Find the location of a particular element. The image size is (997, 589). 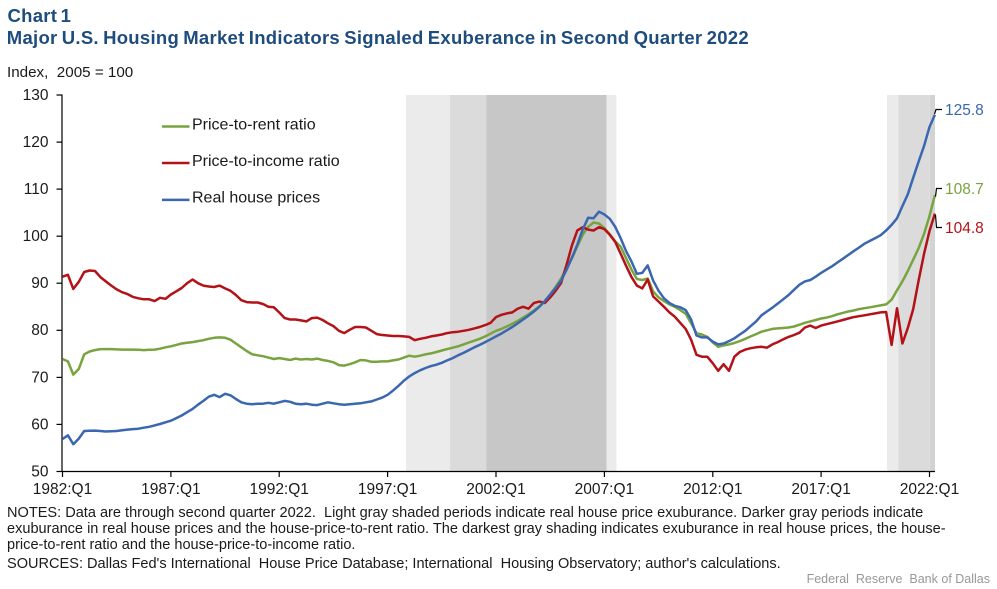

svg-text: 1982:Q1 is located at coordinates (62, 489).